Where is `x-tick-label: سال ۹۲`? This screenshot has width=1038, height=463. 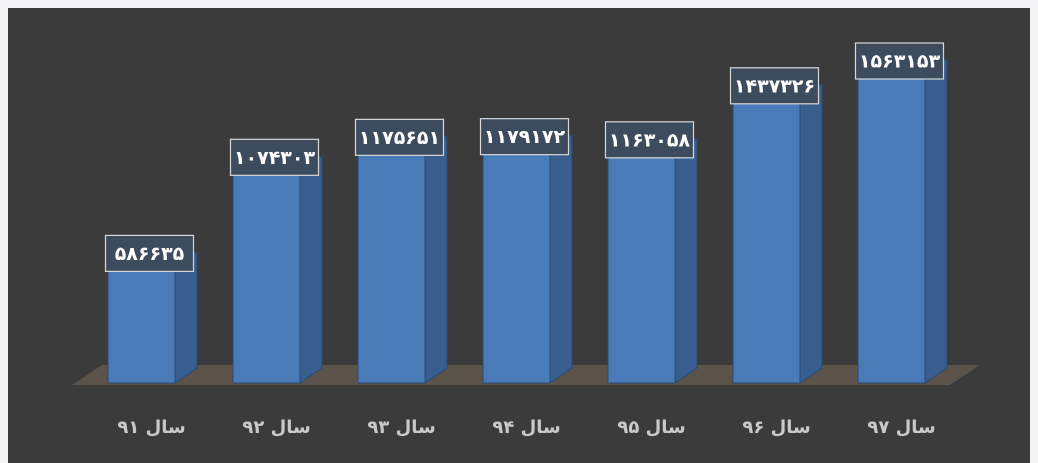 x-tick-label: سال ۹۲ is located at coordinates (276, 427).